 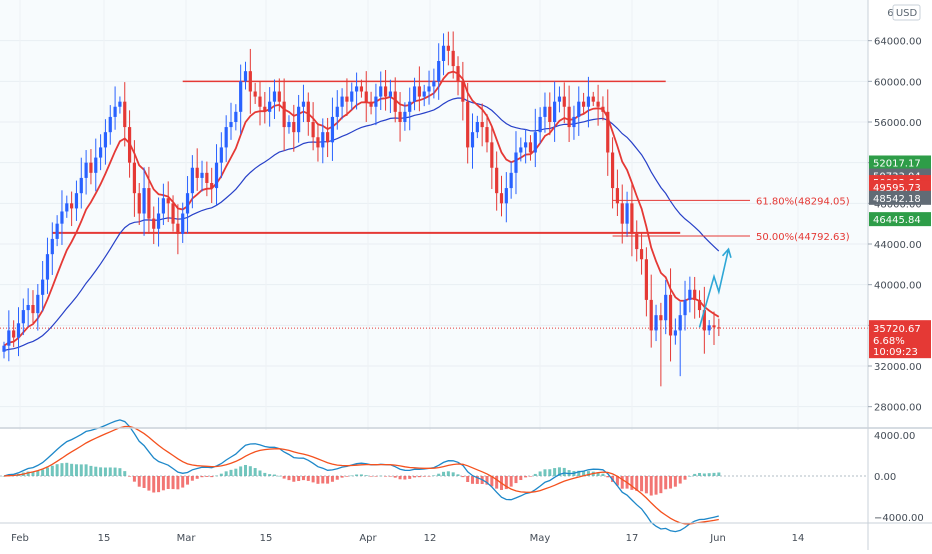 I want to click on price-tag-text: 48542.18, so click(x=897, y=199).